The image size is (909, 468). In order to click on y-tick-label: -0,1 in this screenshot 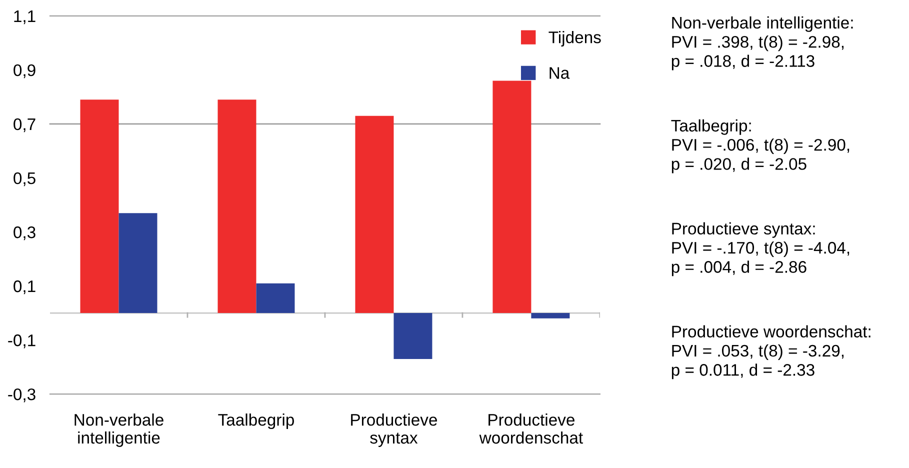, I will do `click(22, 341)`.